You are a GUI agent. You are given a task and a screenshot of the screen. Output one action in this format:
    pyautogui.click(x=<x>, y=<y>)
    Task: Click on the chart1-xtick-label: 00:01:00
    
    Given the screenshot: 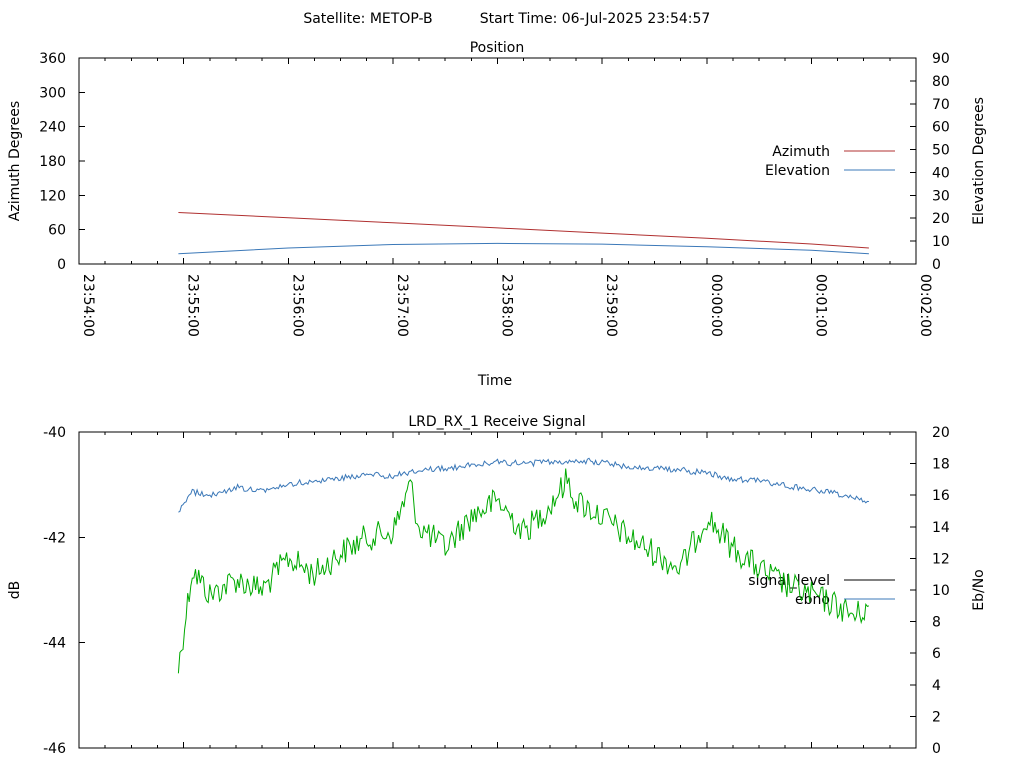 What is the action you would take?
    pyautogui.click(x=820, y=305)
    